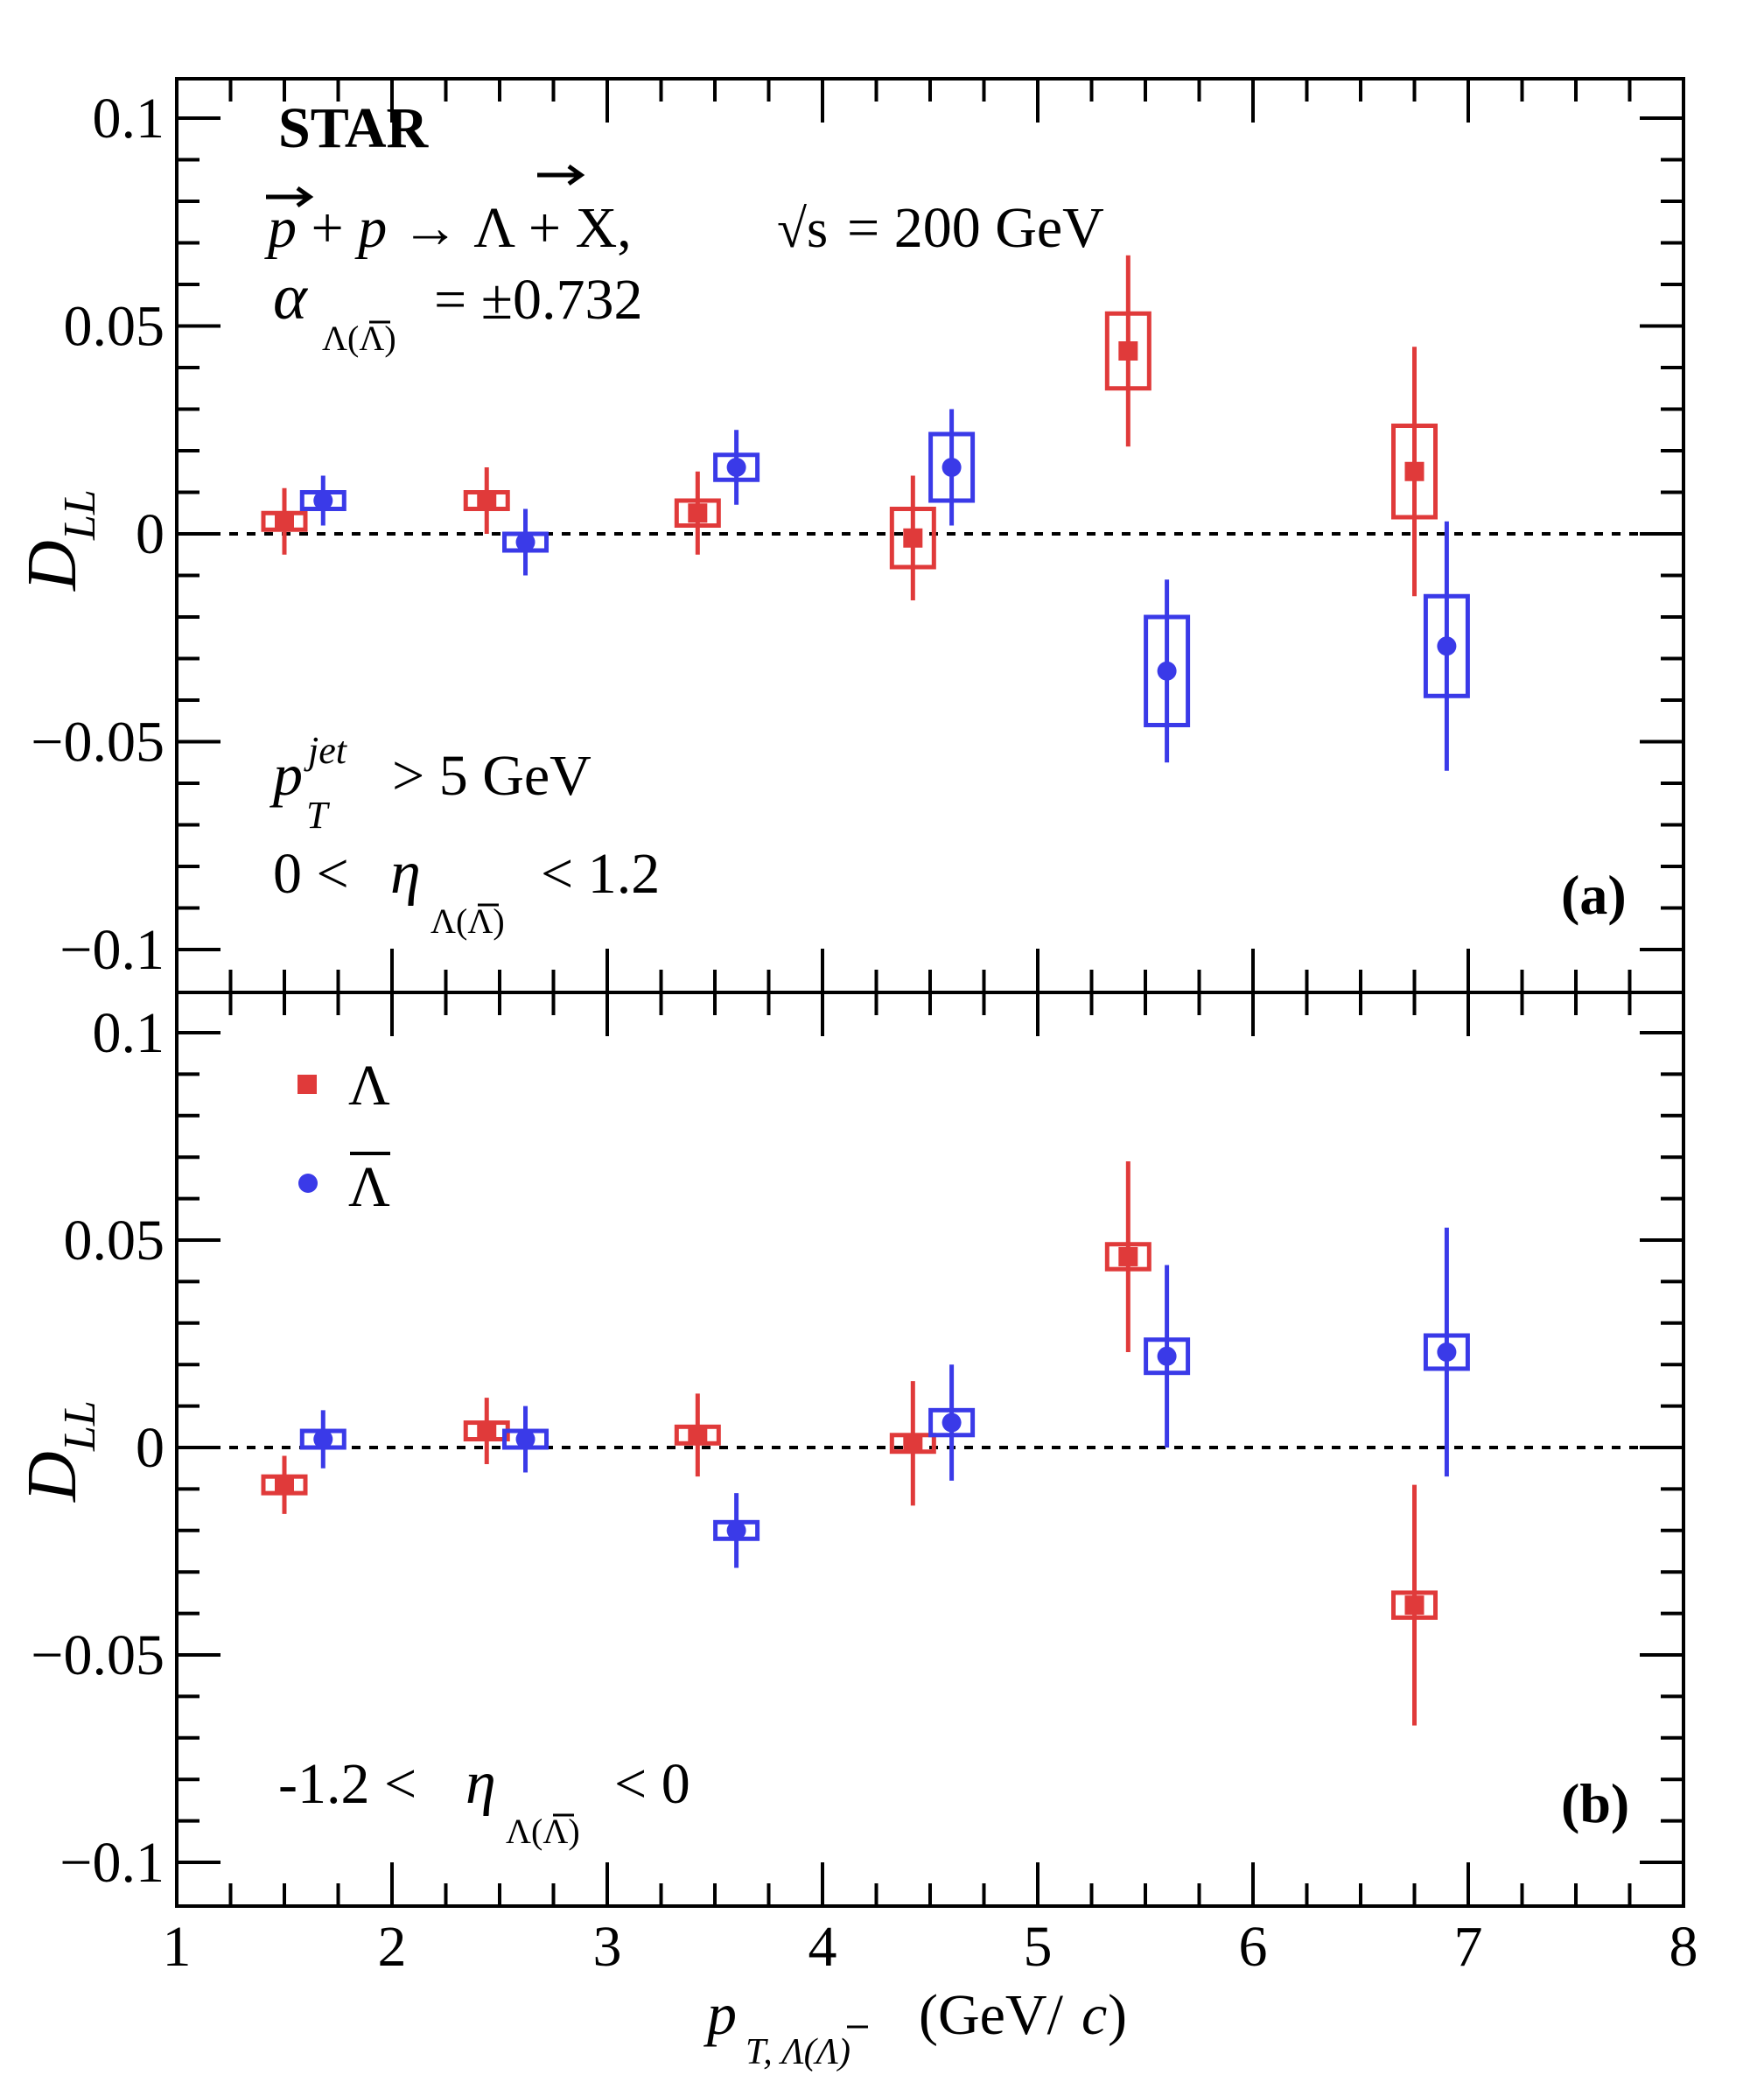 The image size is (1764, 2075). I want to click on x-tick-label: 5, so click(1038, 1947).